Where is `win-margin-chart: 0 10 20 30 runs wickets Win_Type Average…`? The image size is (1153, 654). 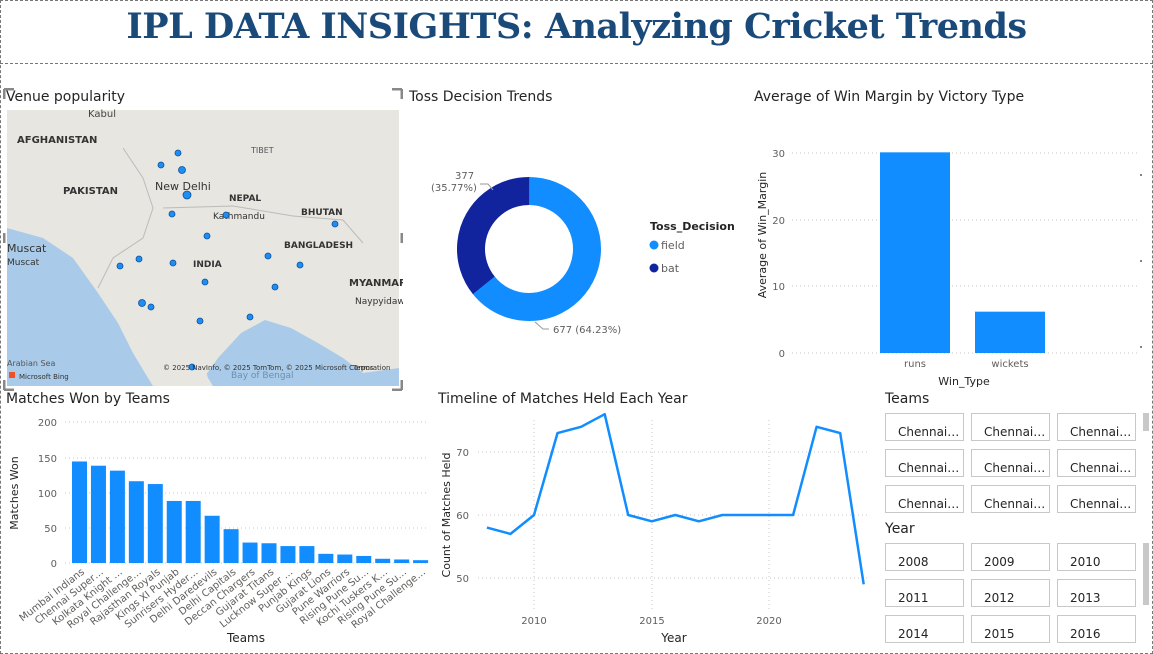 win-margin-chart: 0 10 20 30 runs wickets Win_Type Average… is located at coordinates (950, 265).